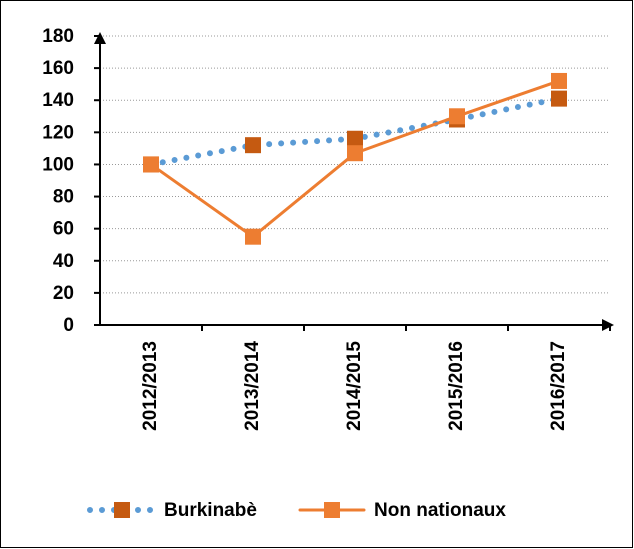 The image size is (634, 549). I want to click on y-tick-label: 20, so click(63, 293).